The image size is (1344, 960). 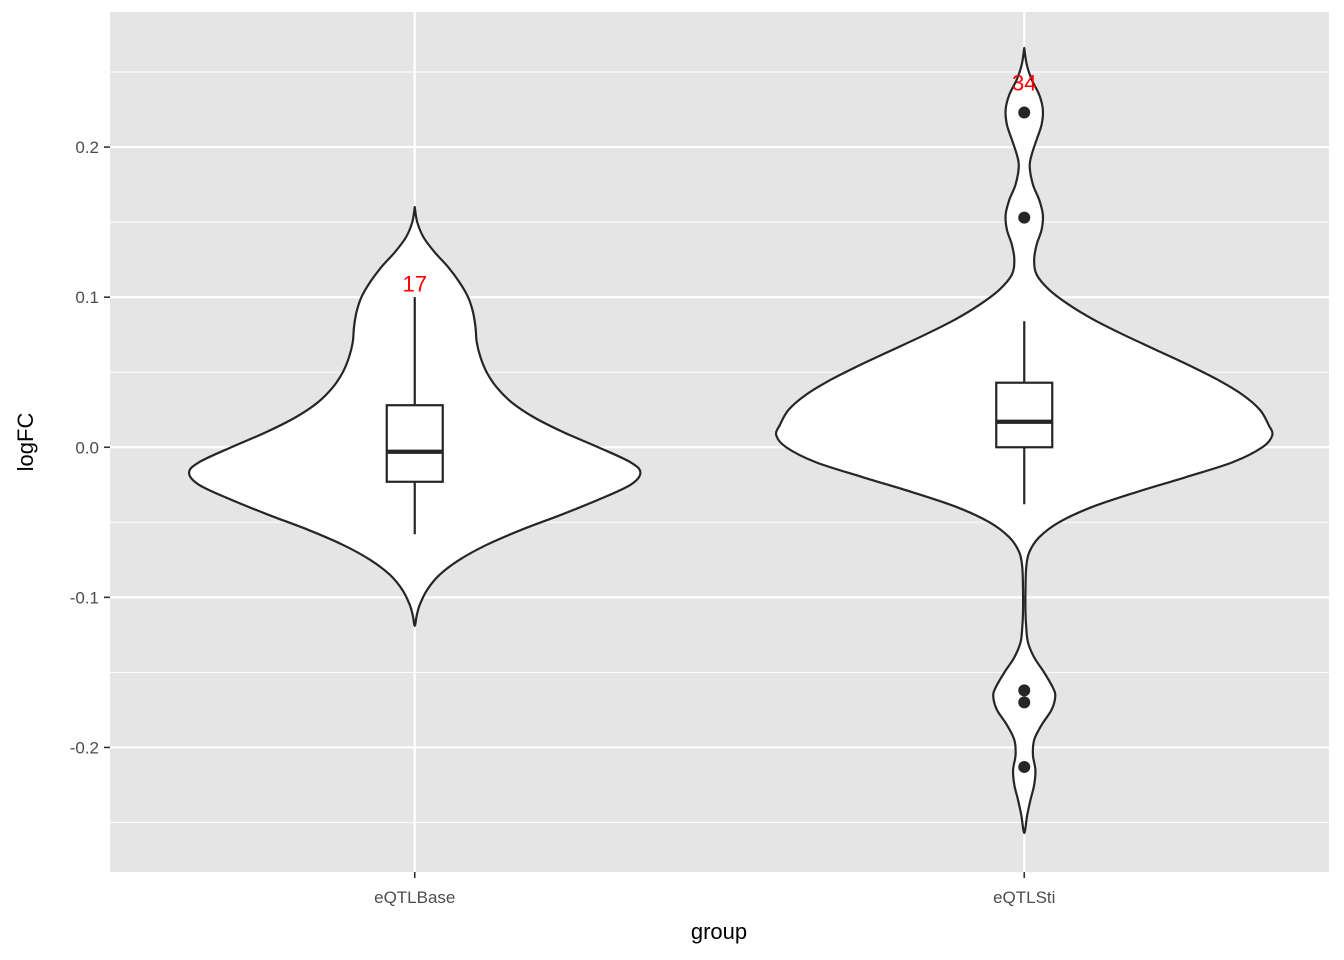 I want to click on count-annotation: 17, so click(x=415, y=284).